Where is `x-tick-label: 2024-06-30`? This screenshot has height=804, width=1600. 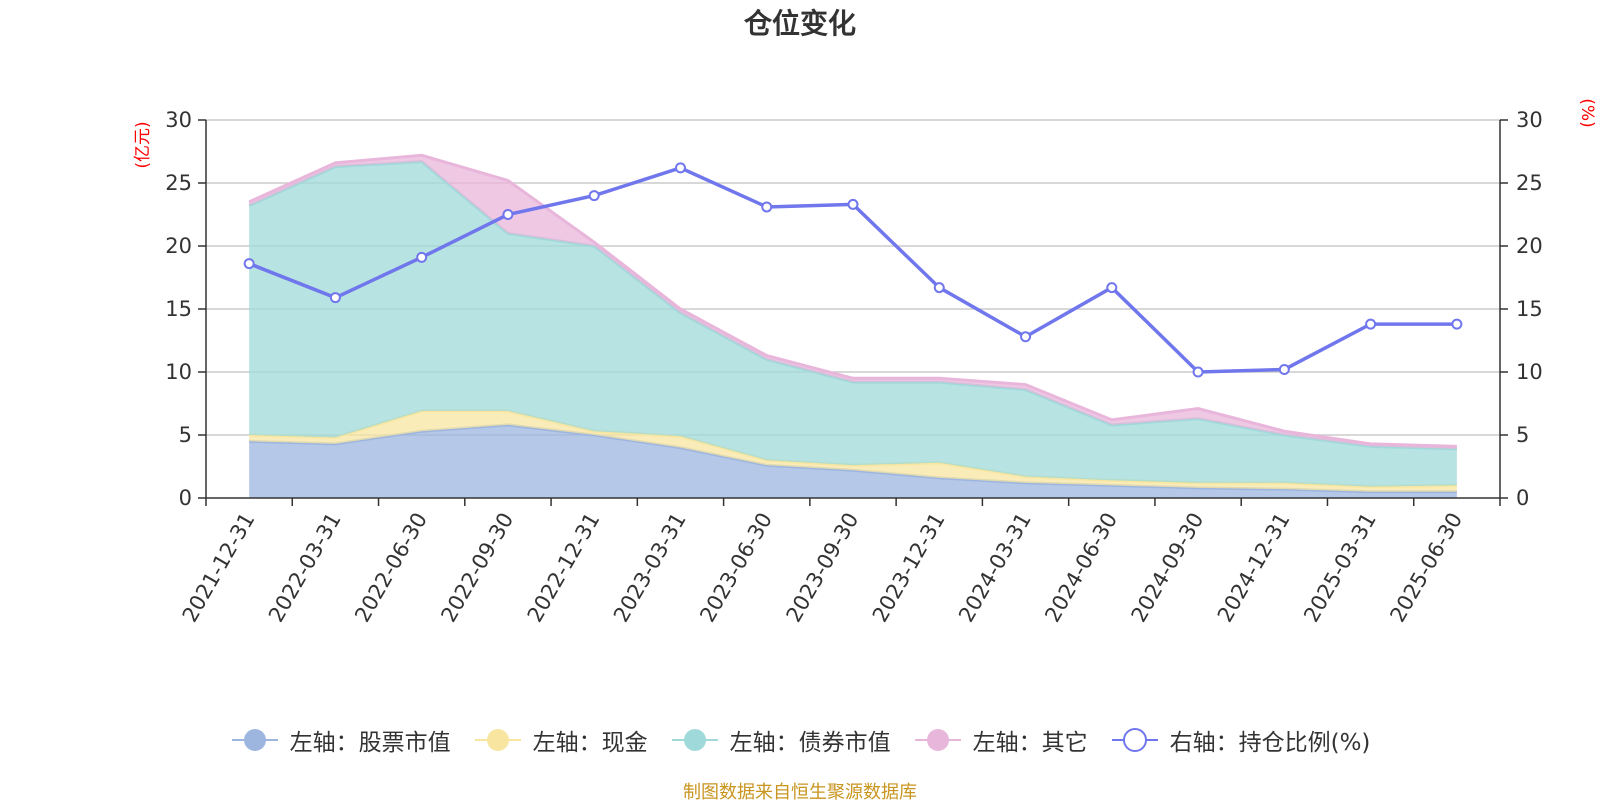 x-tick-label: 2024-06-30 is located at coordinates (1081, 568).